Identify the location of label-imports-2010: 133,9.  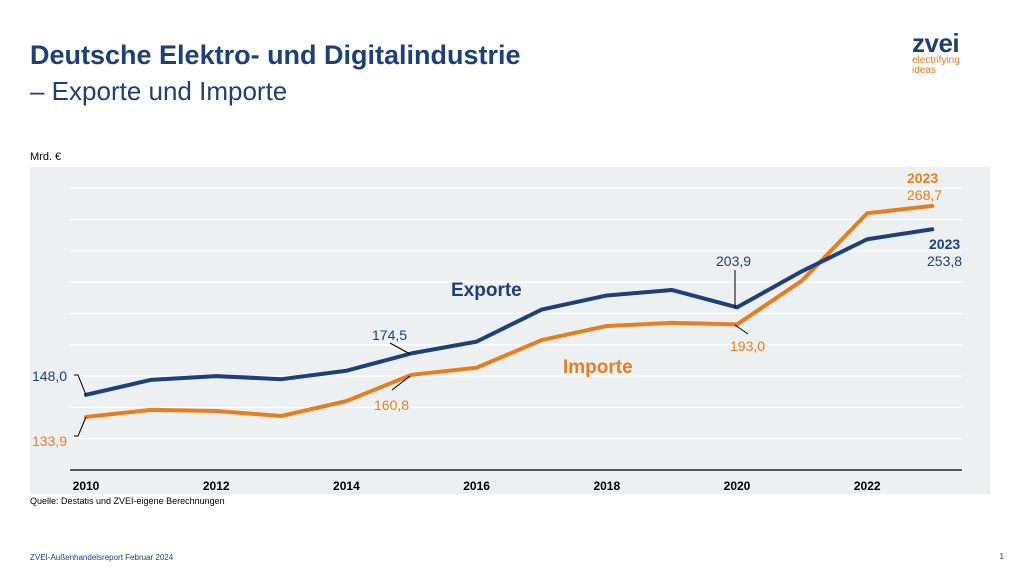
(49, 441).